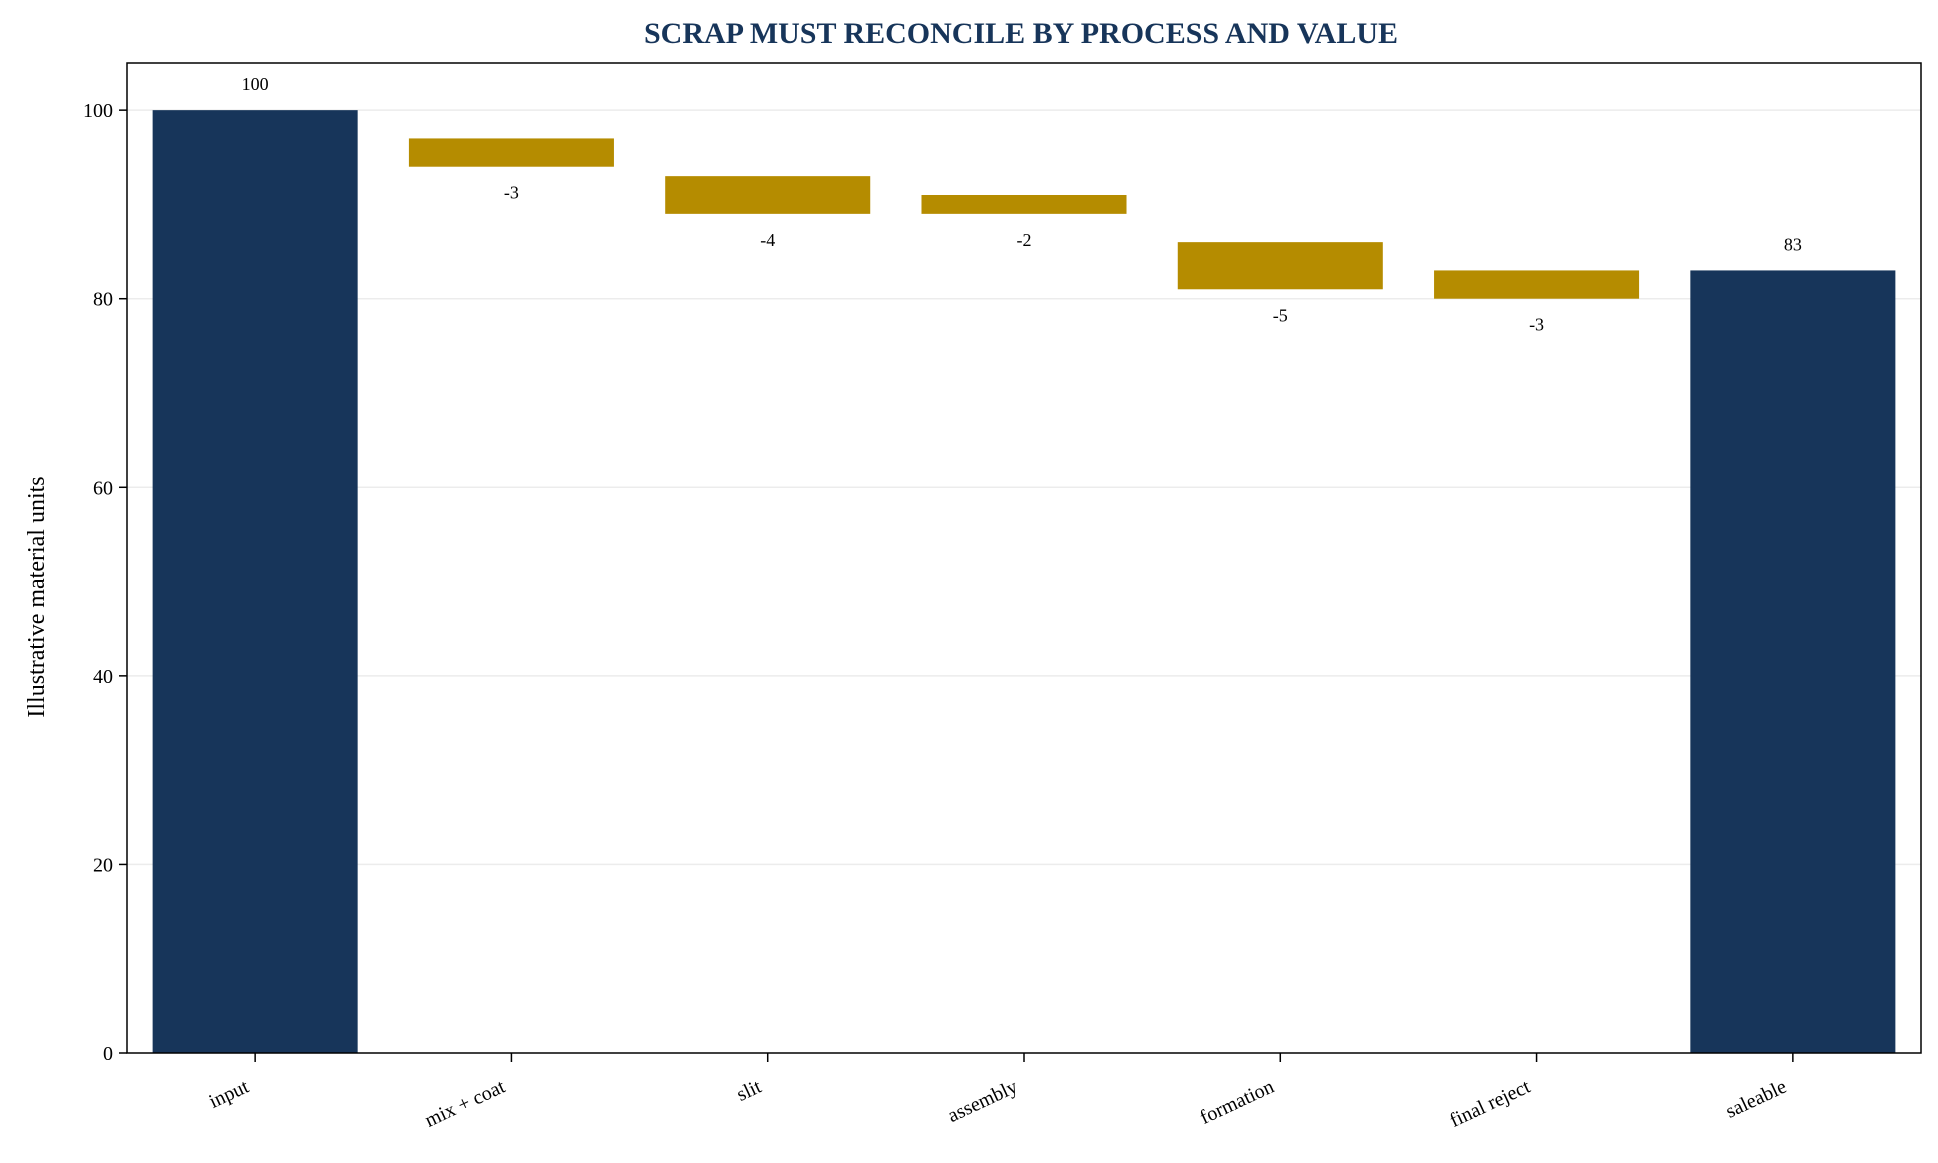 The height and width of the screenshot is (1163, 1938). Describe the element at coordinates (255, 581) in the screenshot. I see `bar-input` at that location.